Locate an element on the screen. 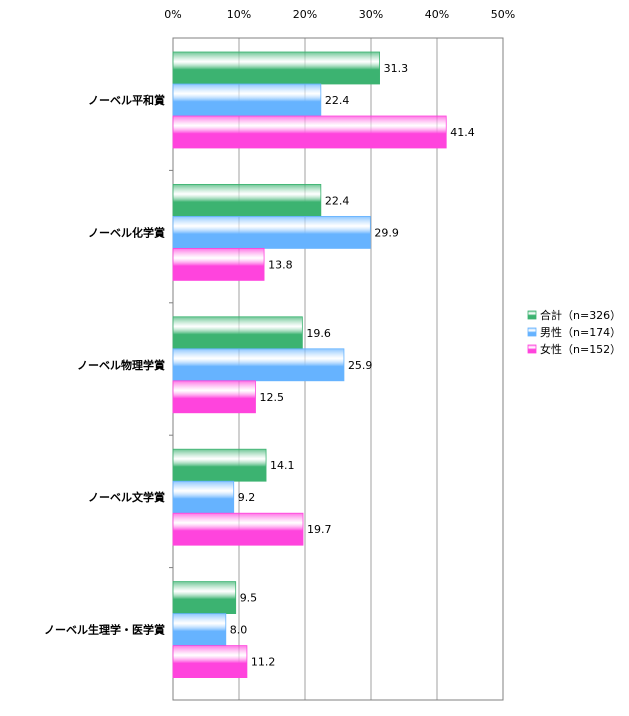 This screenshot has height=716, width=629. x-tick-label: 10% is located at coordinates (239, 14).